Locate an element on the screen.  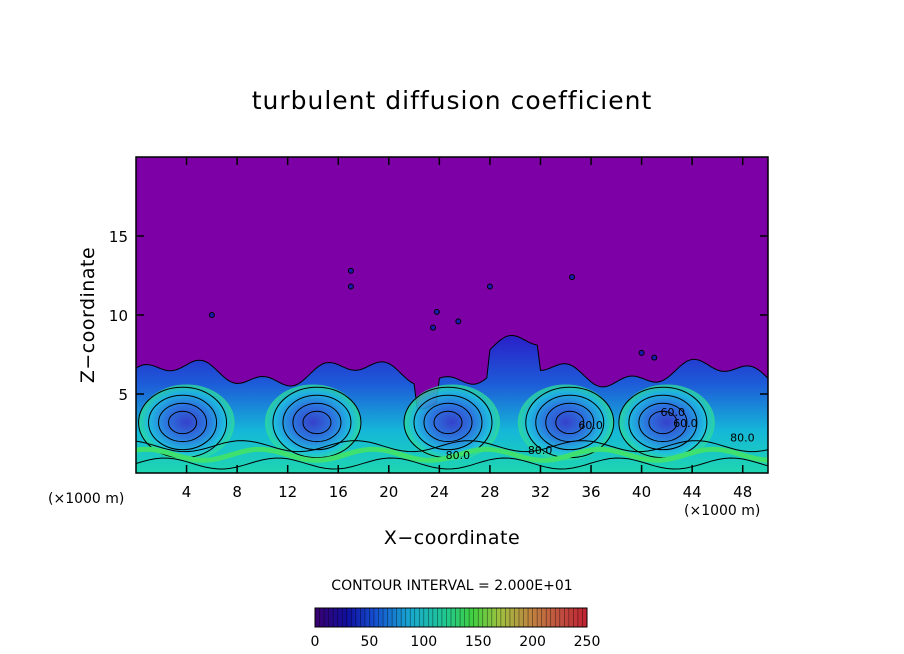
x-tick-label: 28 is located at coordinates (489, 492).